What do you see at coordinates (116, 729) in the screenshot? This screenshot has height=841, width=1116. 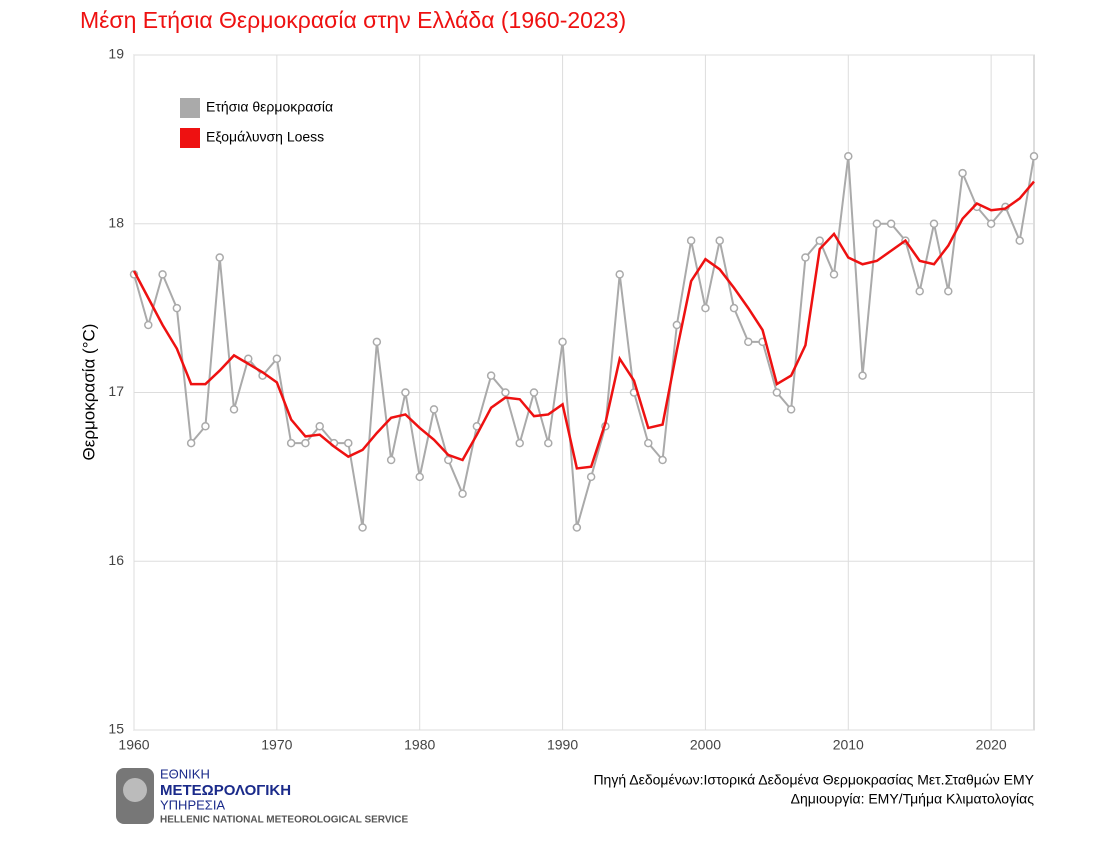 I see `y-tick-label: 15` at bounding box center [116, 729].